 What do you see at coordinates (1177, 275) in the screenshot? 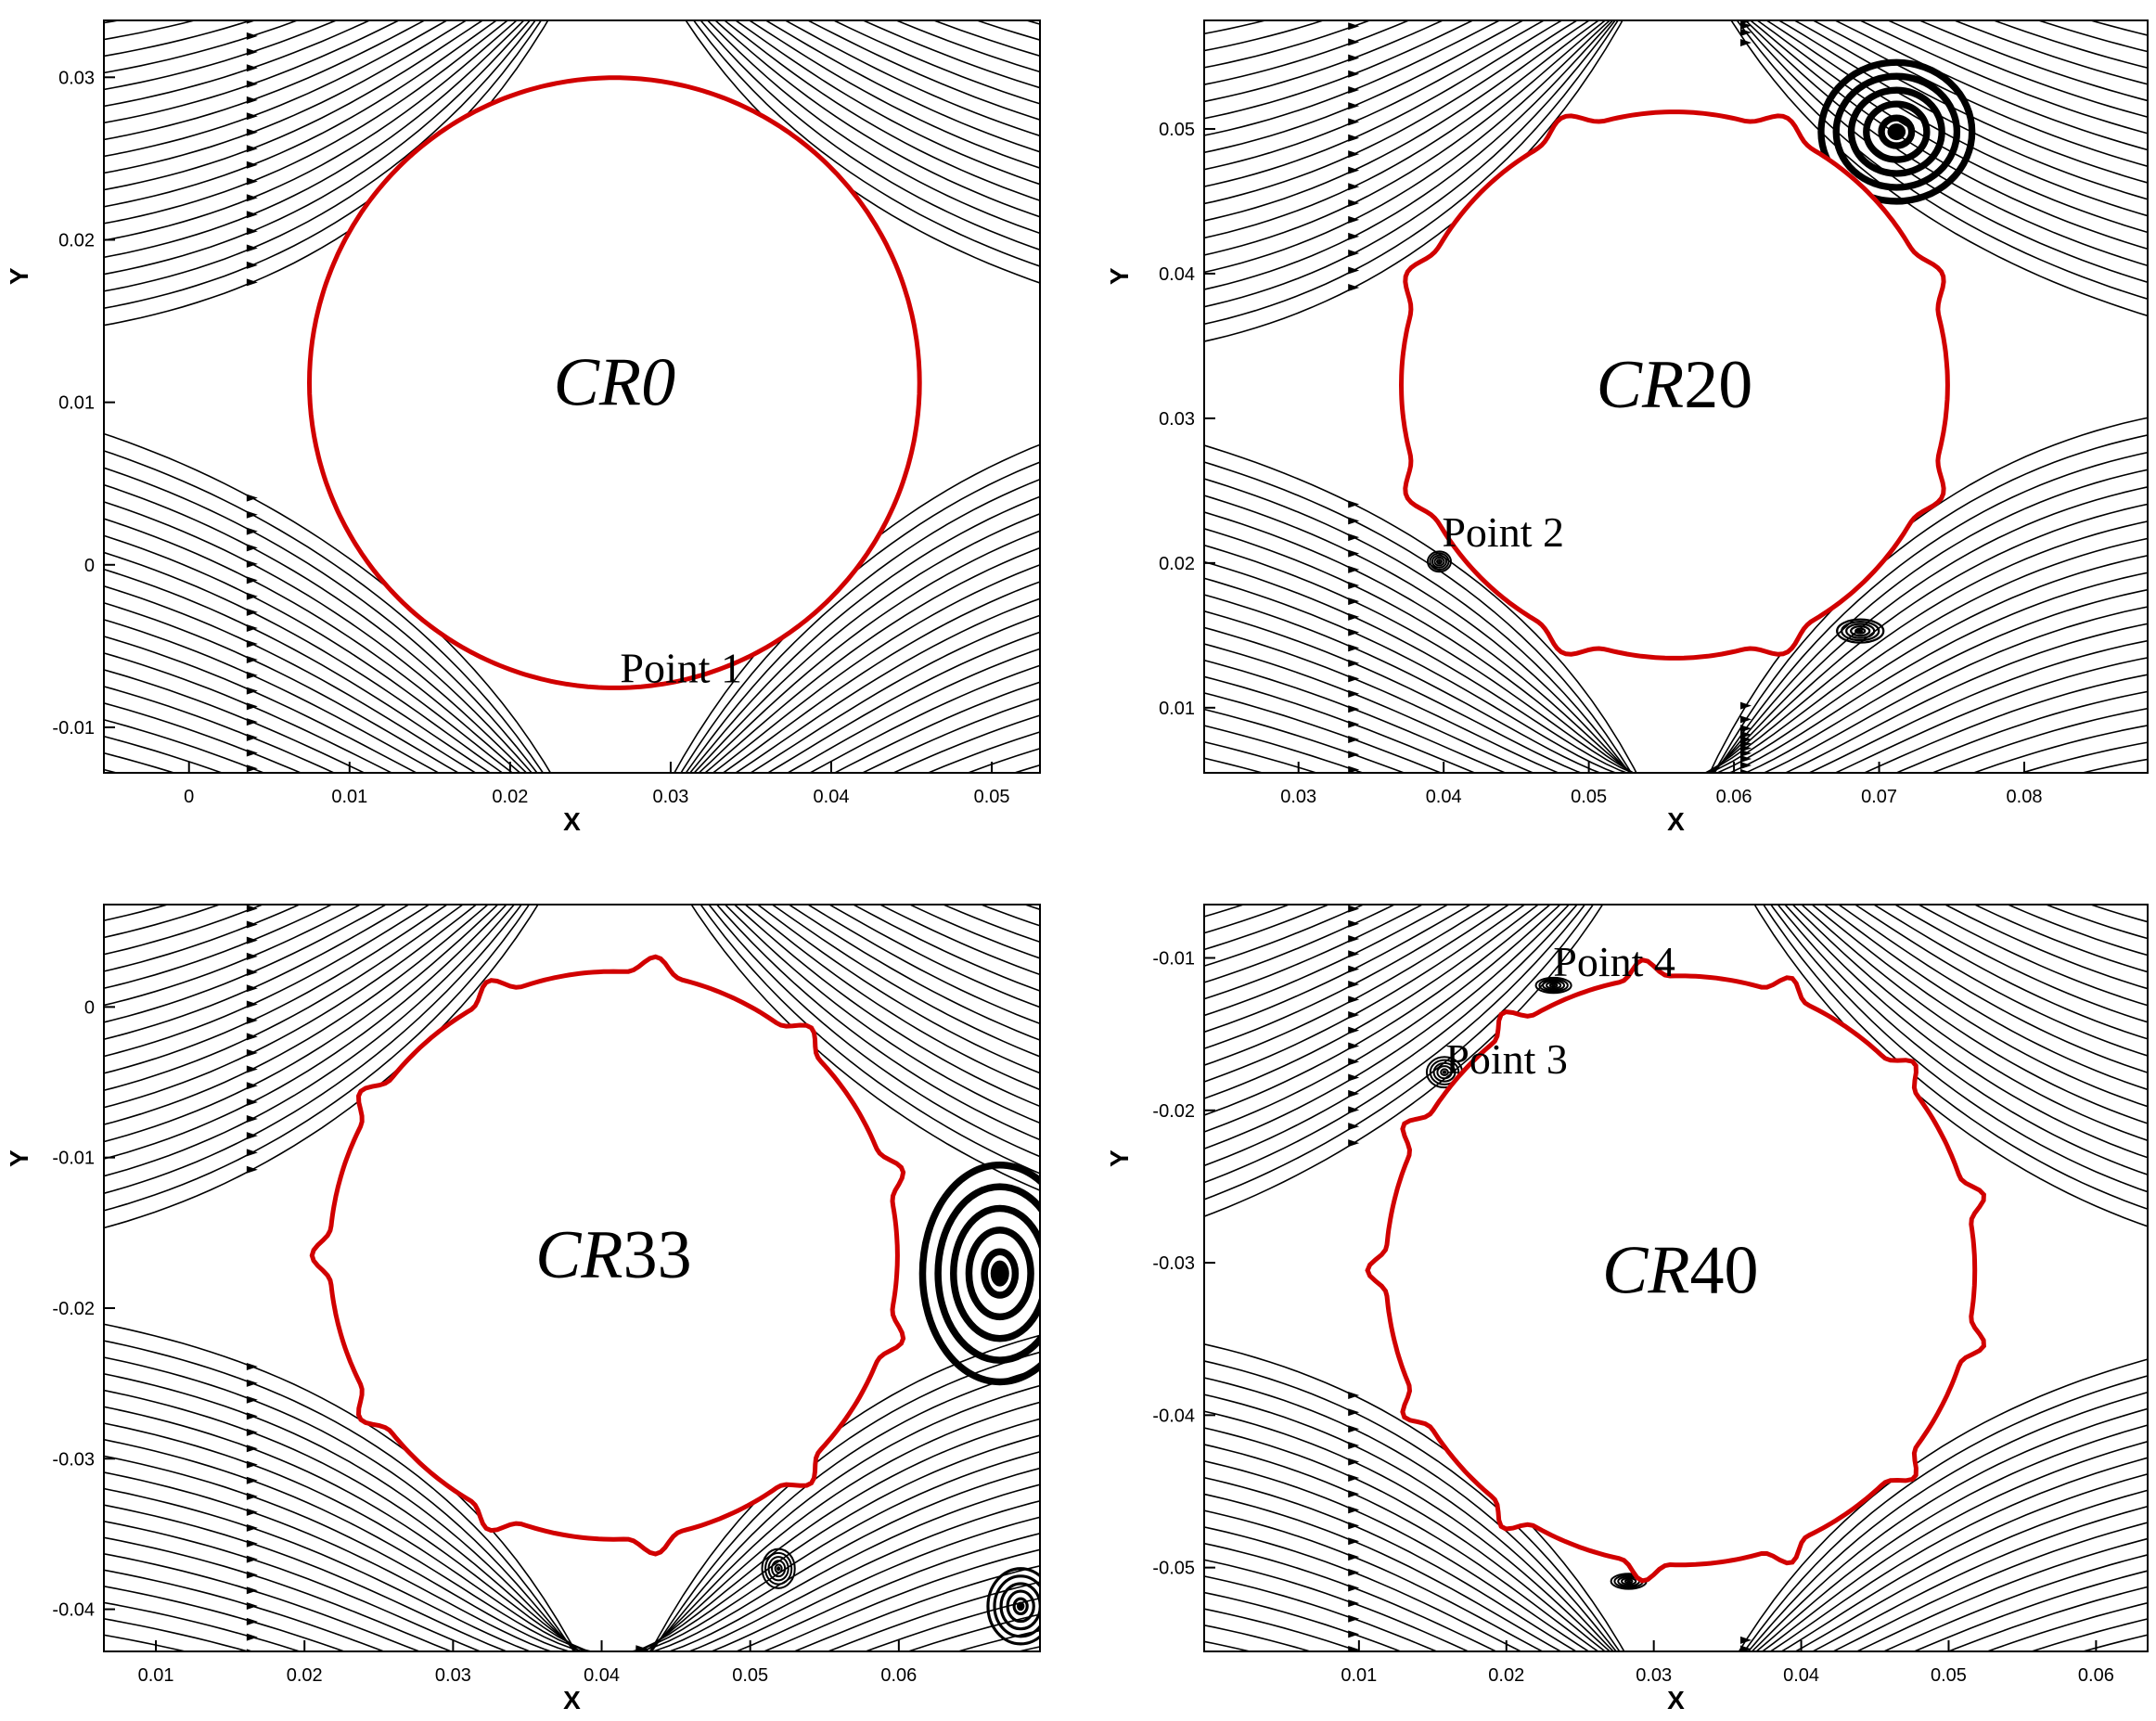
I see `y-tick-label: 0.04` at bounding box center [1177, 275].